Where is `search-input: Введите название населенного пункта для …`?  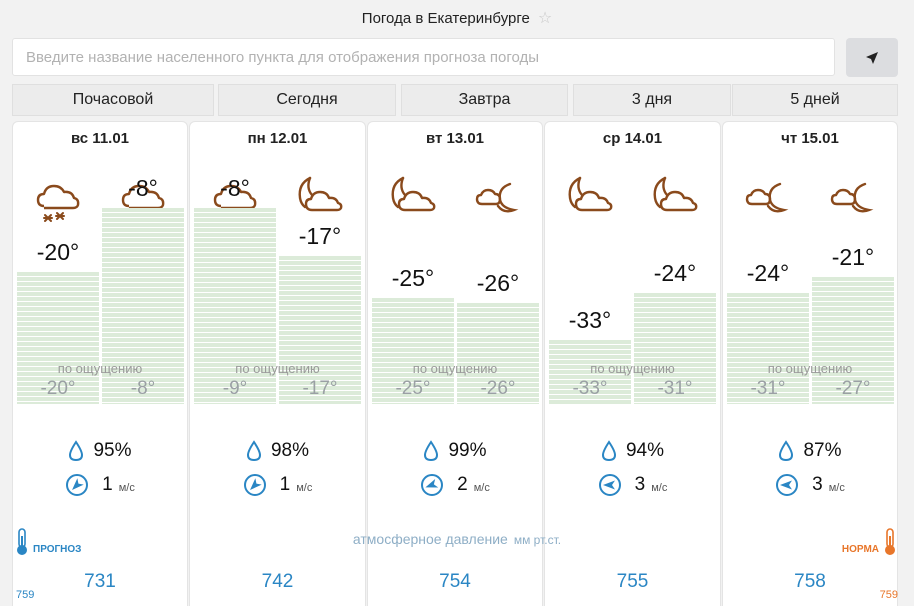 search-input: Введите название населенного пункта для … is located at coordinates (423, 57).